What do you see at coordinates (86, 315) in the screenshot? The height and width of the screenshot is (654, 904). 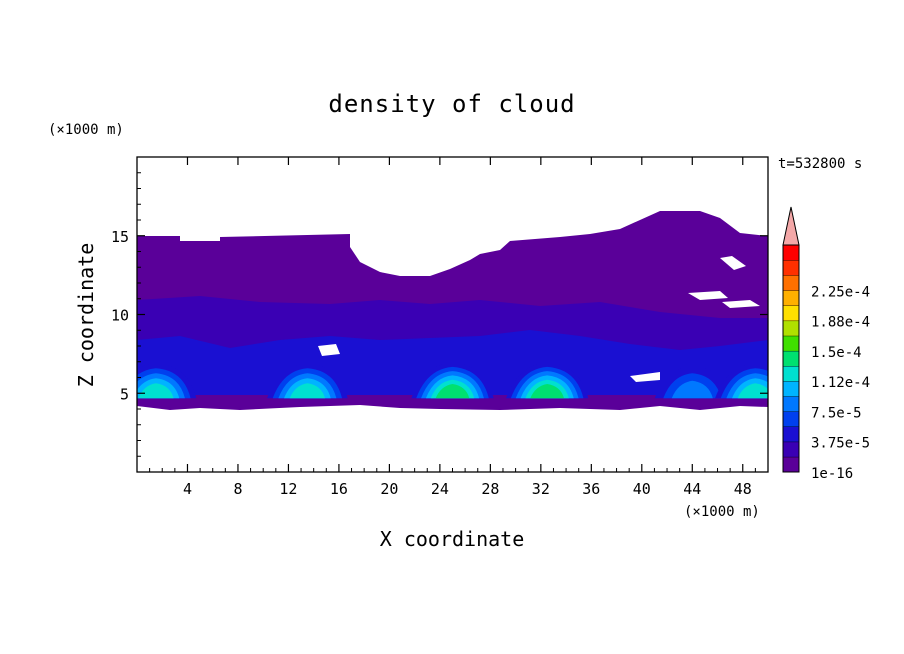 I see `y-axis-label: Z coordinate` at bounding box center [86, 315].